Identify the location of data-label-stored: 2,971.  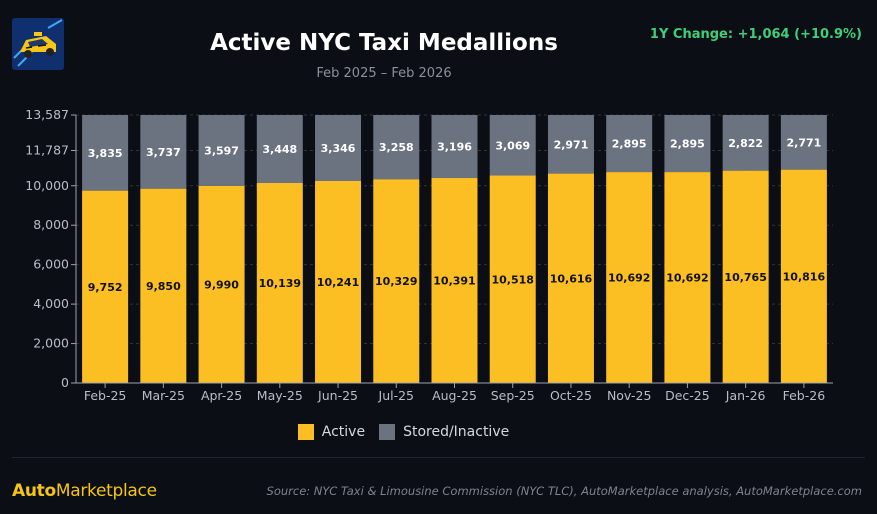
(571, 144).